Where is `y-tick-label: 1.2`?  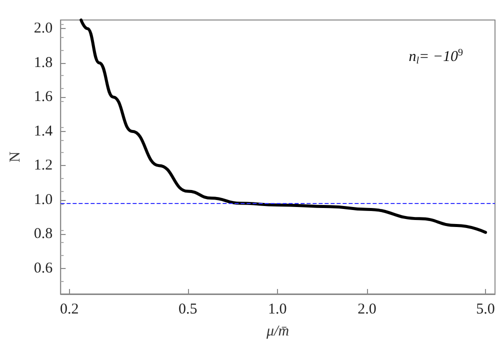
y-tick-label: 1.2 is located at coordinates (43, 166).